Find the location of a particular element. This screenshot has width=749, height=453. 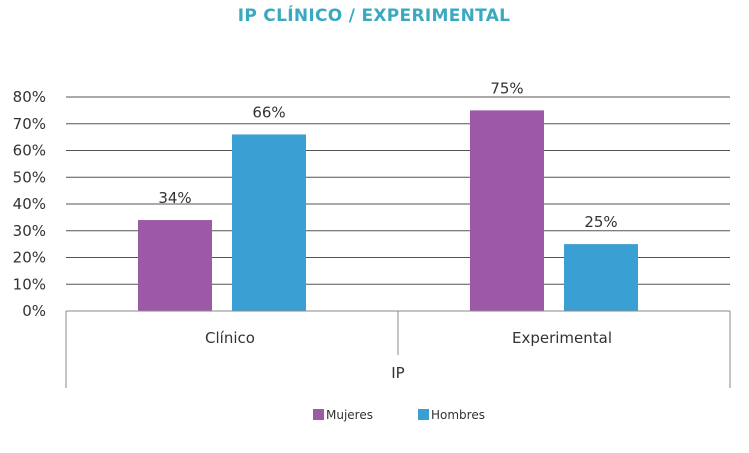

x-axis-title: IP is located at coordinates (397, 373).